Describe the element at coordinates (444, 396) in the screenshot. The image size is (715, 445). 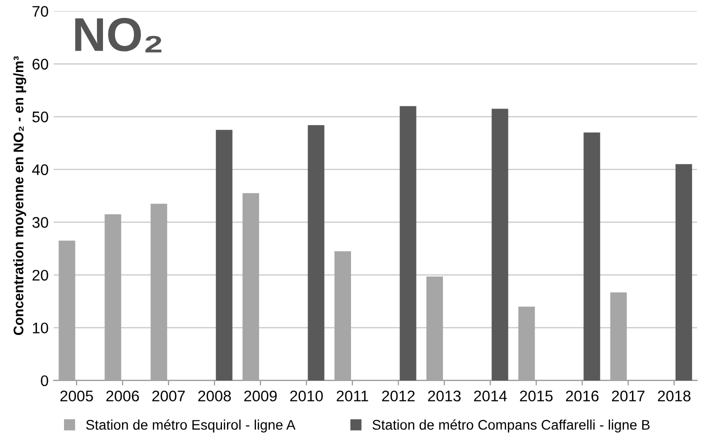
I see `x-tick-label: 2013` at that location.